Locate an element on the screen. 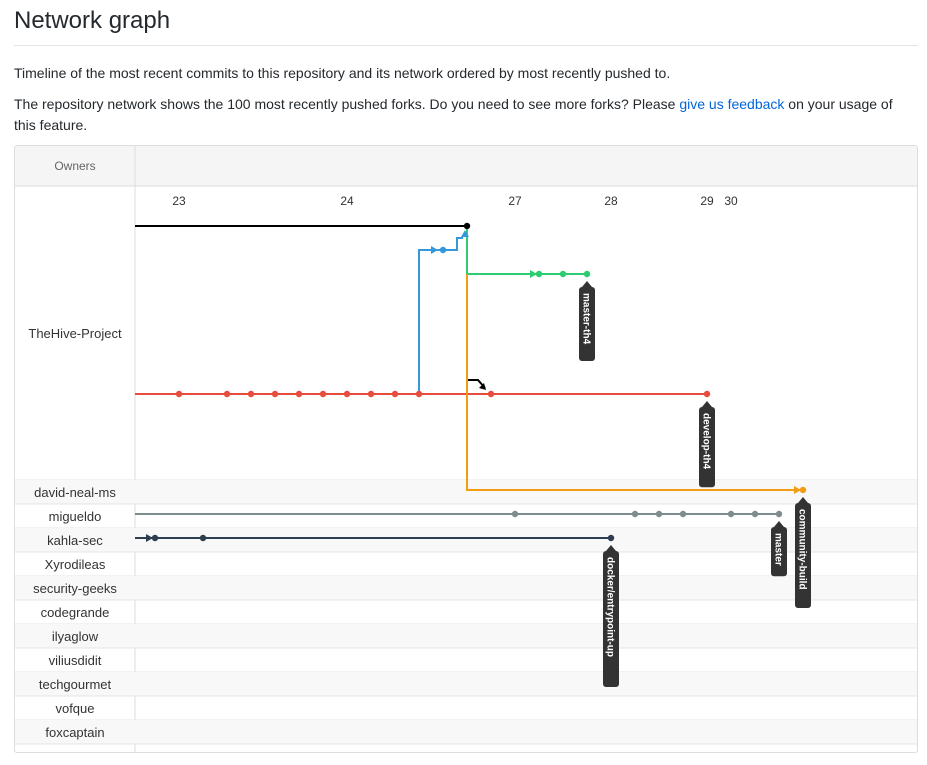  community-build-line is located at coordinates (634, 382).